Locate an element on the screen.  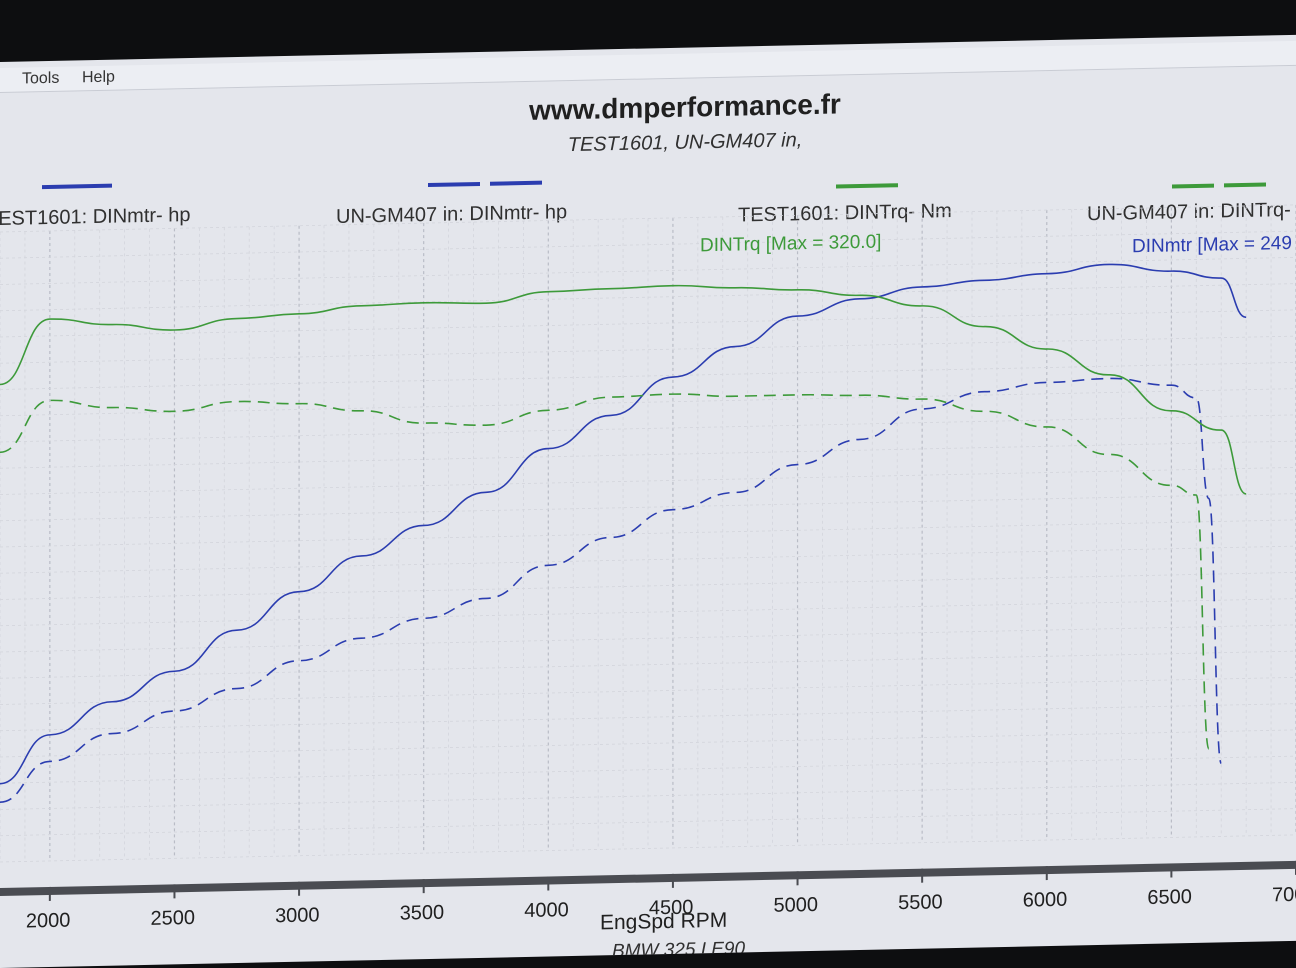
x-tick-label: 6000 is located at coordinates (1045, 900).